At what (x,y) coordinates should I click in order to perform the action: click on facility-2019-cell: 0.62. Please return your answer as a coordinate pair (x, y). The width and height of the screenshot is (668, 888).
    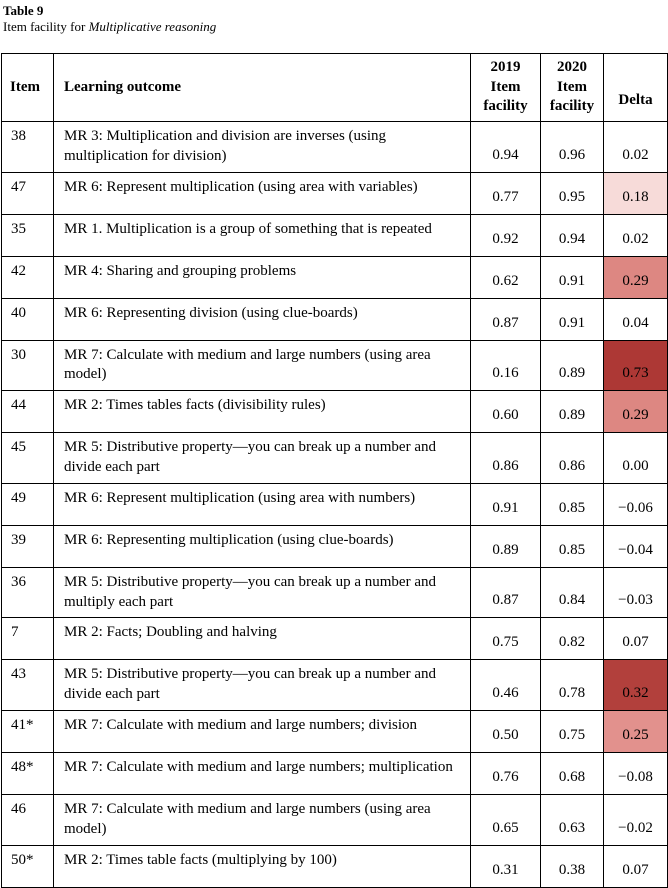
    Looking at the image, I should click on (505, 277).